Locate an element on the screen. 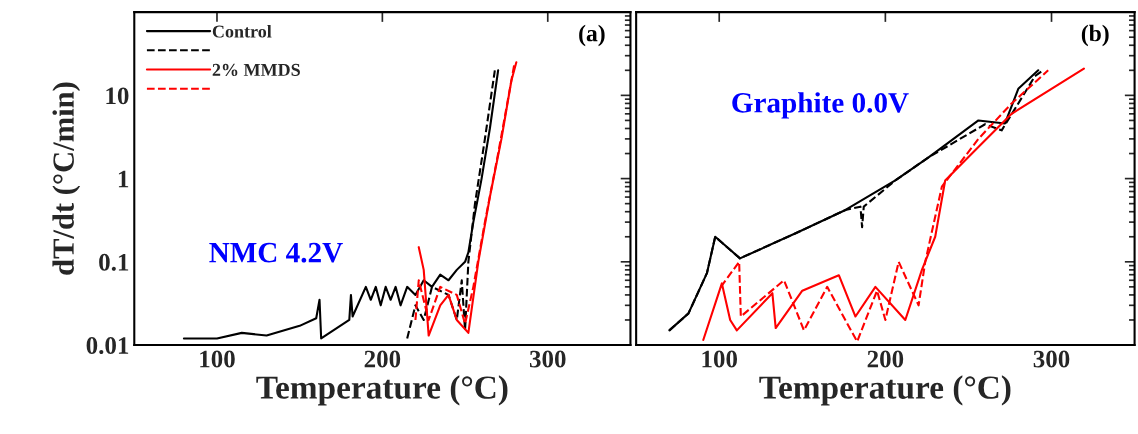 The height and width of the screenshot is (434, 1138). y-tick-label: 10 is located at coordinates (117, 96).